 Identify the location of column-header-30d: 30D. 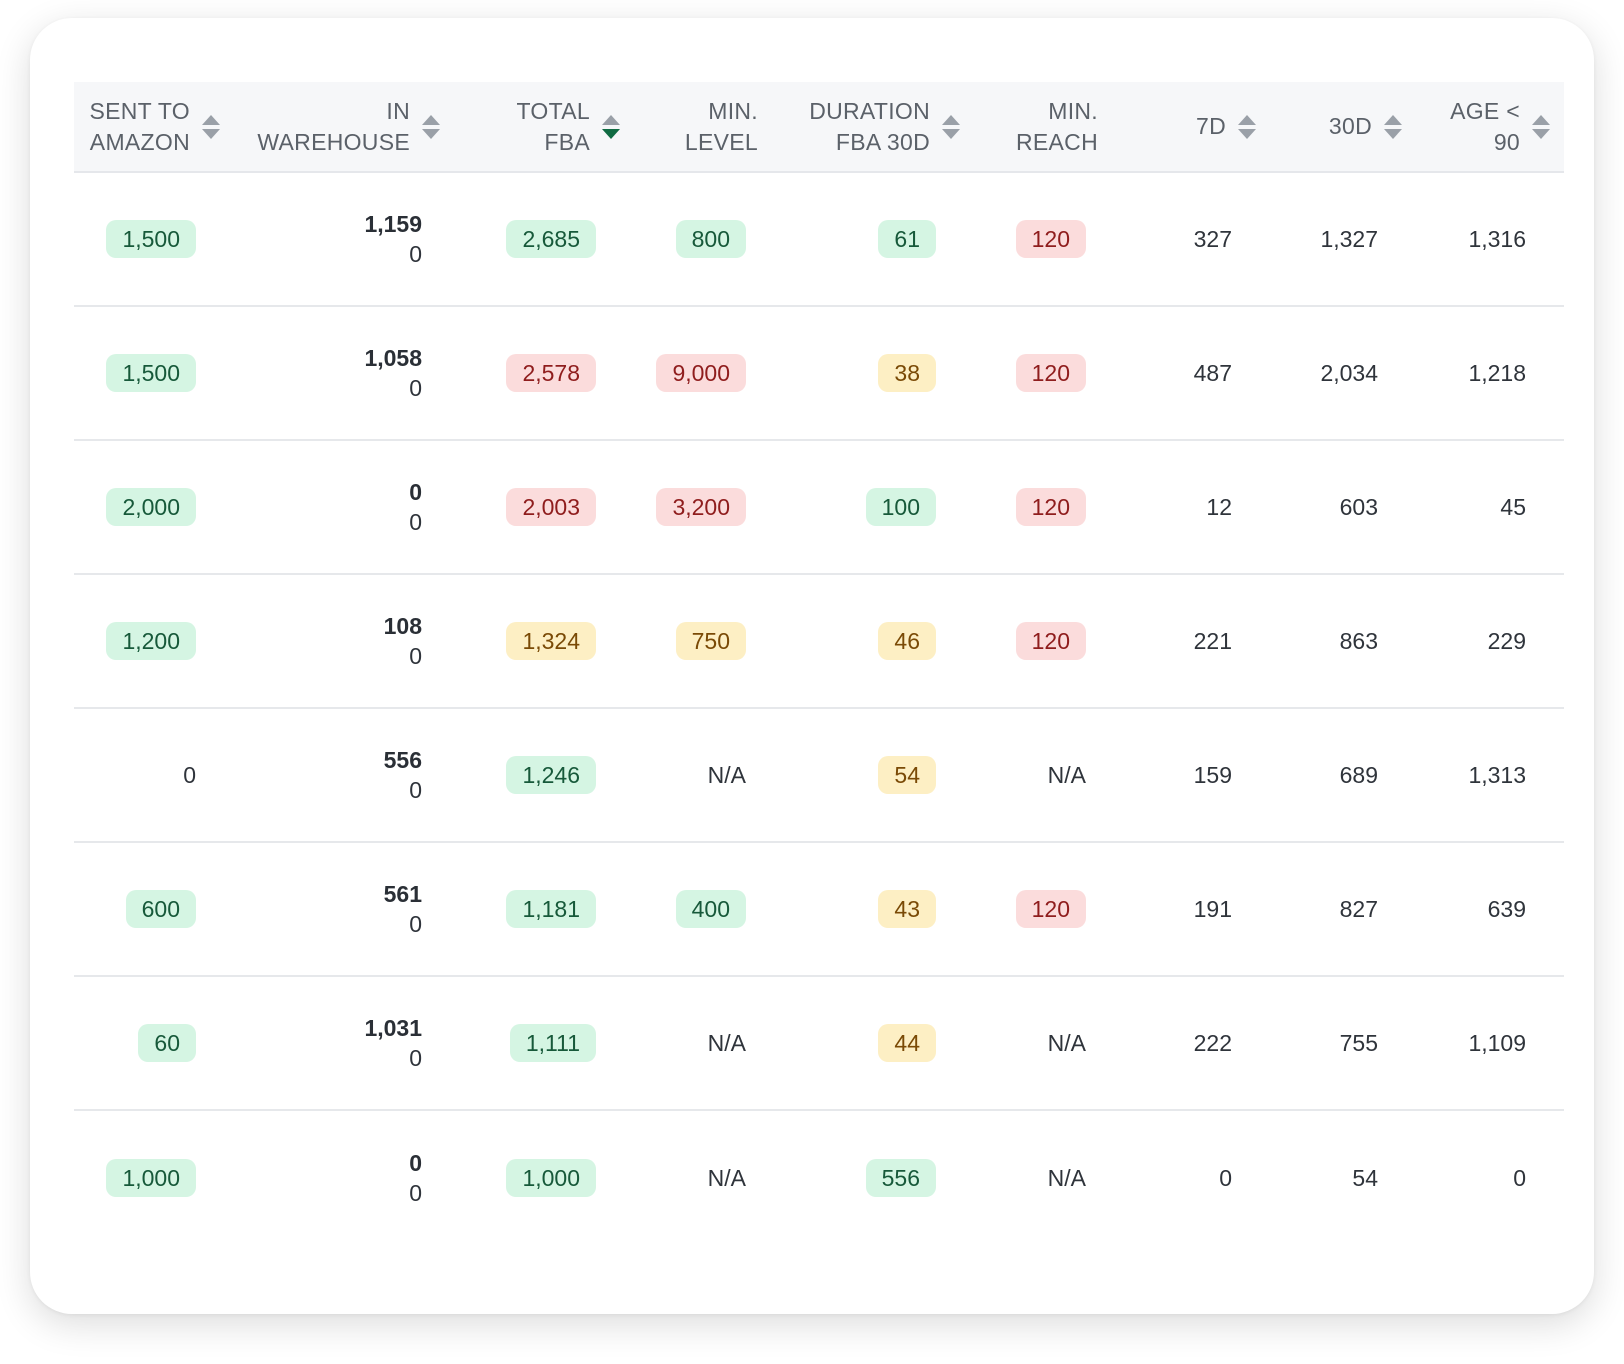
(1343, 127).